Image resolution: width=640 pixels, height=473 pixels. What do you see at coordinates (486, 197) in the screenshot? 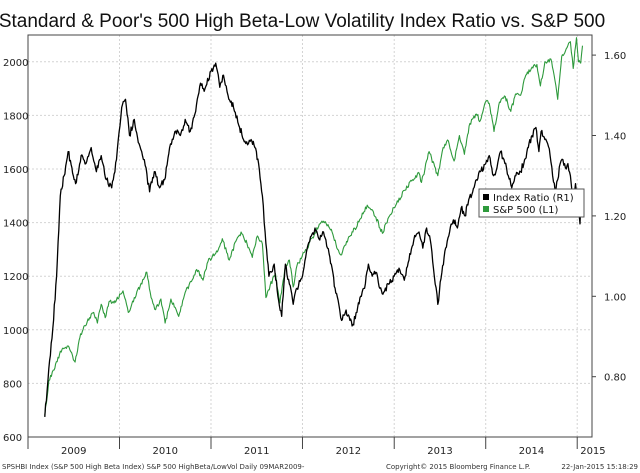
I see `legend-swatch-index-ratio` at bounding box center [486, 197].